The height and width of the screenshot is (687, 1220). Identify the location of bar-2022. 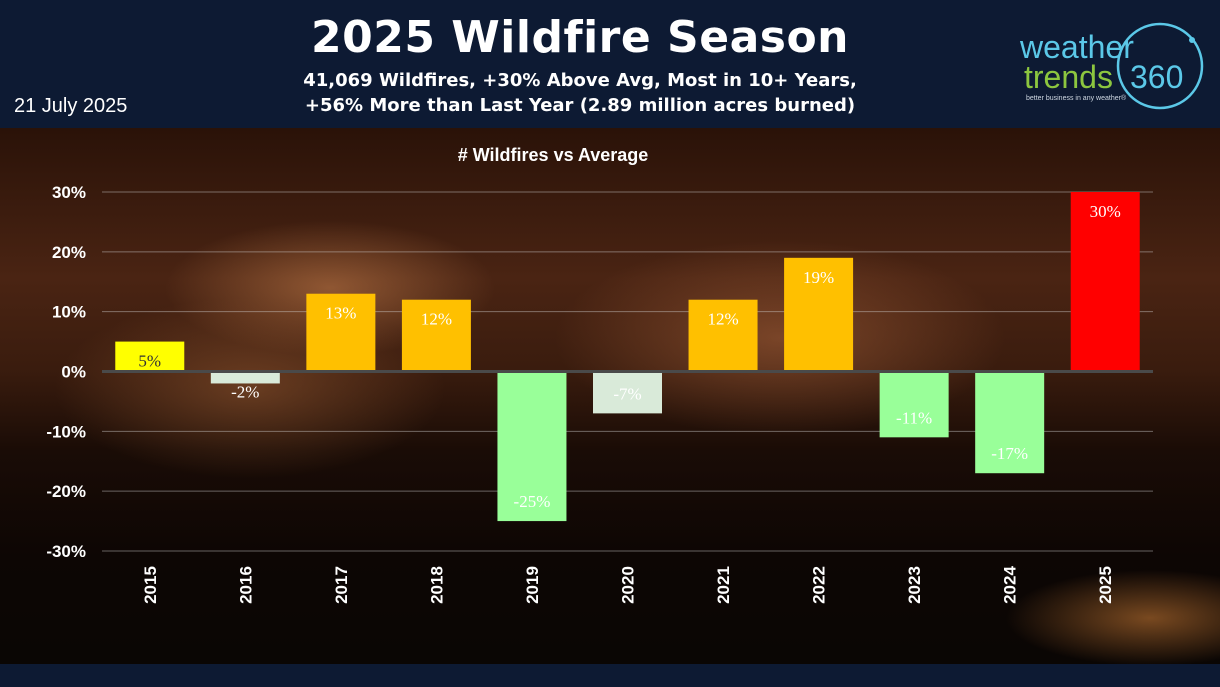
(819, 314).